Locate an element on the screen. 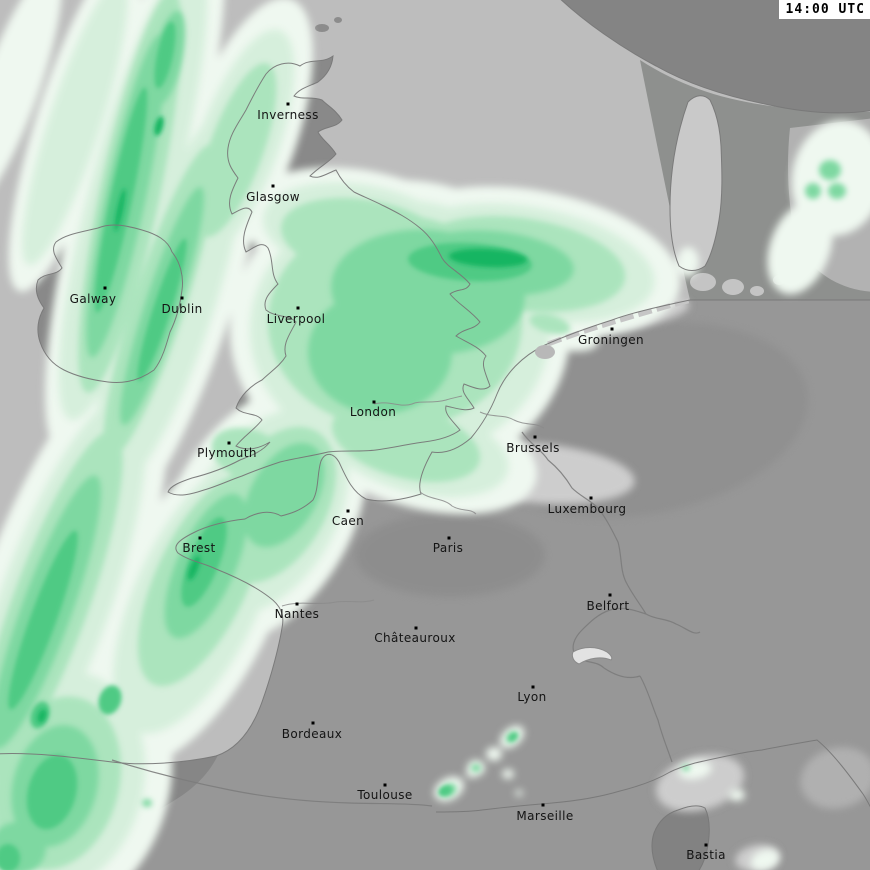 The image size is (870, 870). city-liverpool: Liverpool is located at coordinates (296, 316).